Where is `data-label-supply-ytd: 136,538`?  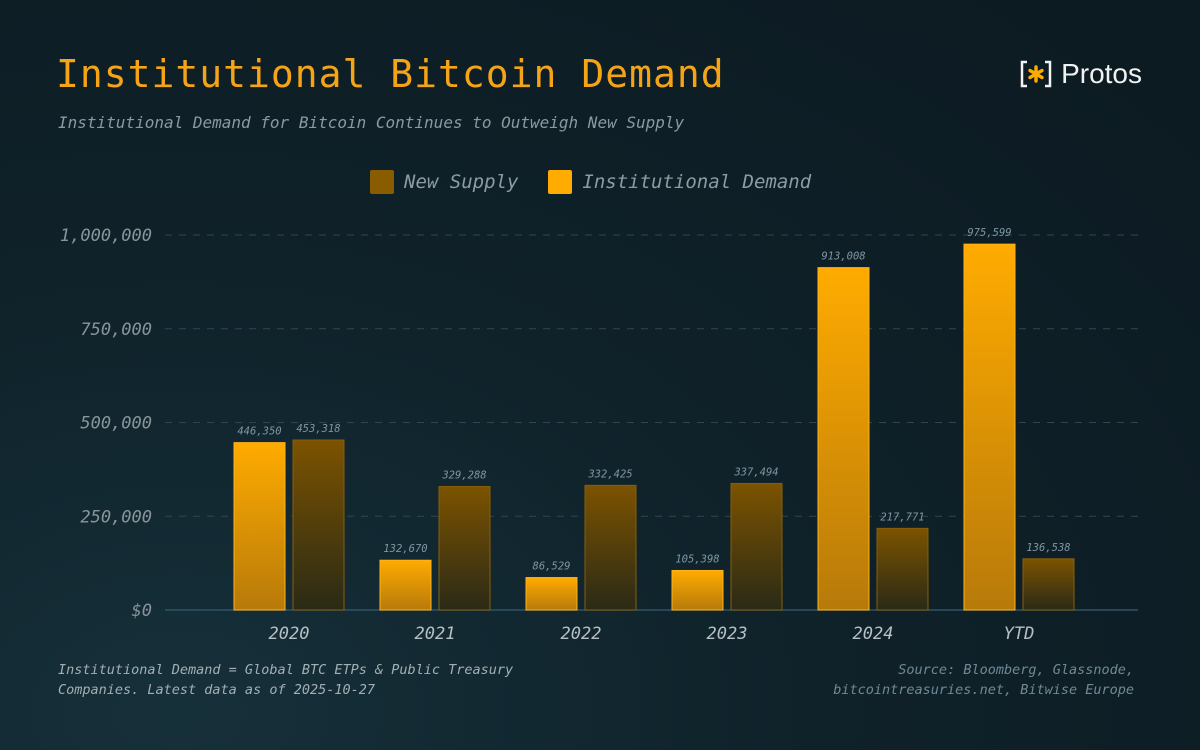
data-label-supply-ytd: 136,538 is located at coordinates (1048, 548).